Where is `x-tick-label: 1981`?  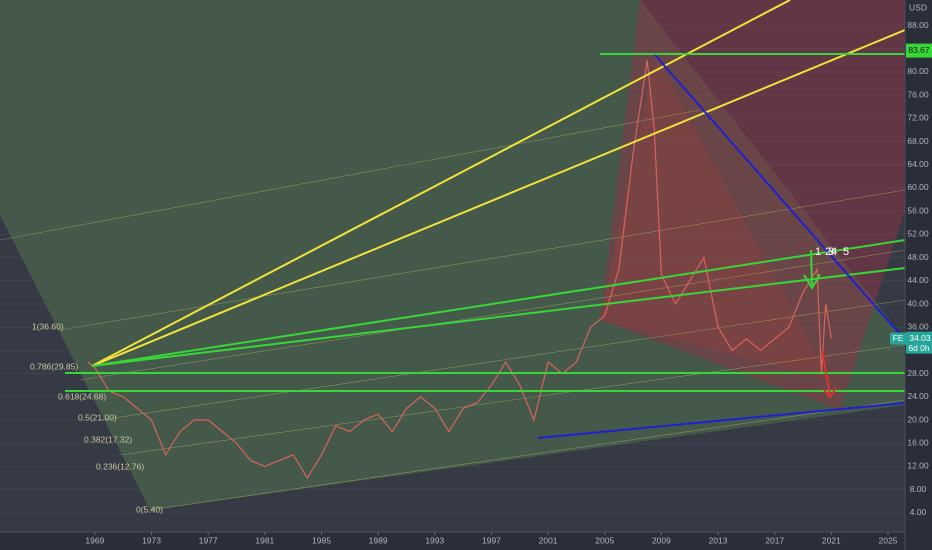
x-tick-label: 1981 is located at coordinates (264, 540).